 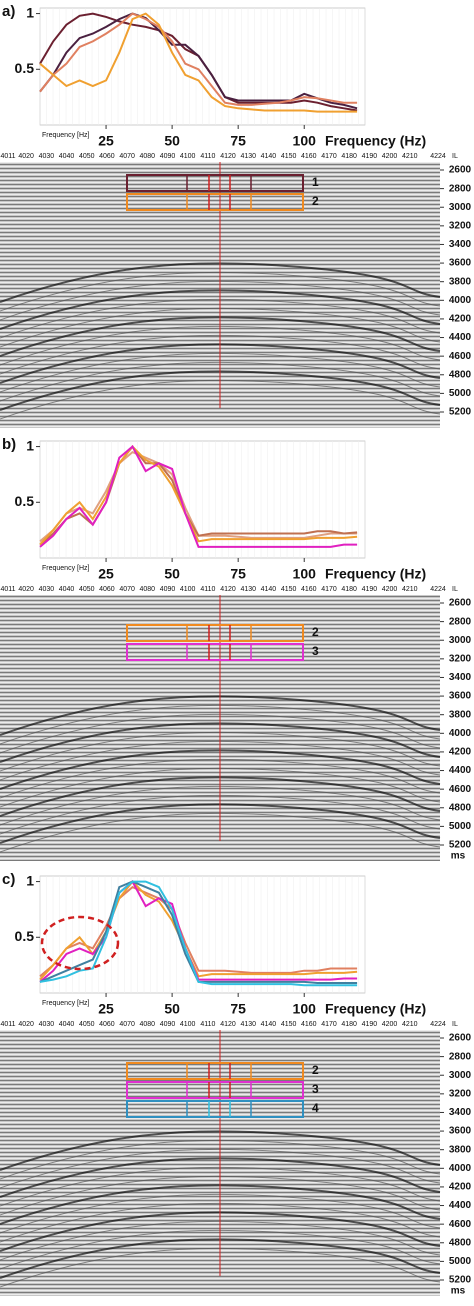 What do you see at coordinates (26, 1024) in the screenshot?
I see `il-tick-label: 4020` at bounding box center [26, 1024].